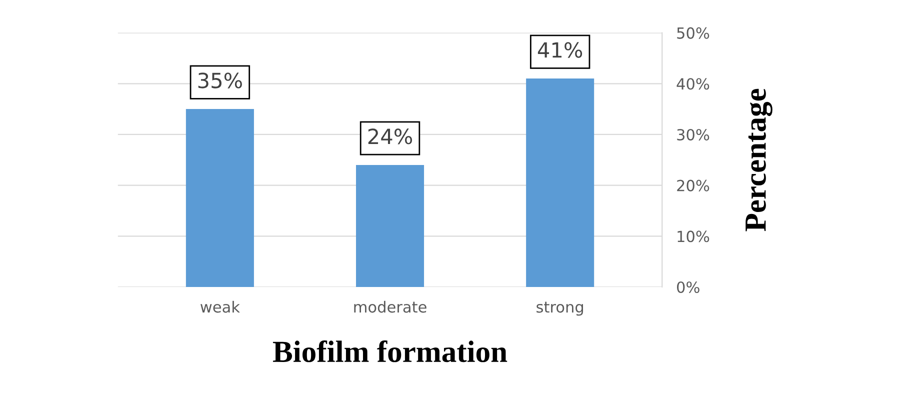 The height and width of the screenshot is (410, 907). I want to click on y-tick-label: 50%, so click(693, 33).